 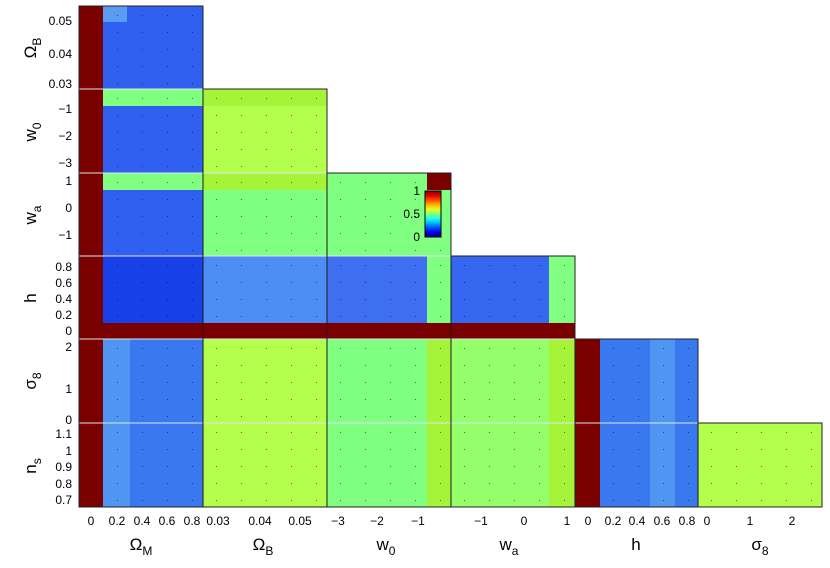 What do you see at coordinates (481, 521) in the screenshot?
I see `x-tick-label-wa: −1` at bounding box center [481, 521].